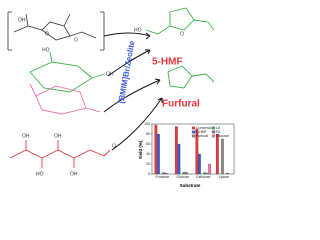 This screenshot has width=320, height=240. What do you see at coordinates (180, 21) in the screenshot?
I see `hmf-structure` at bounding box center [180, 21].